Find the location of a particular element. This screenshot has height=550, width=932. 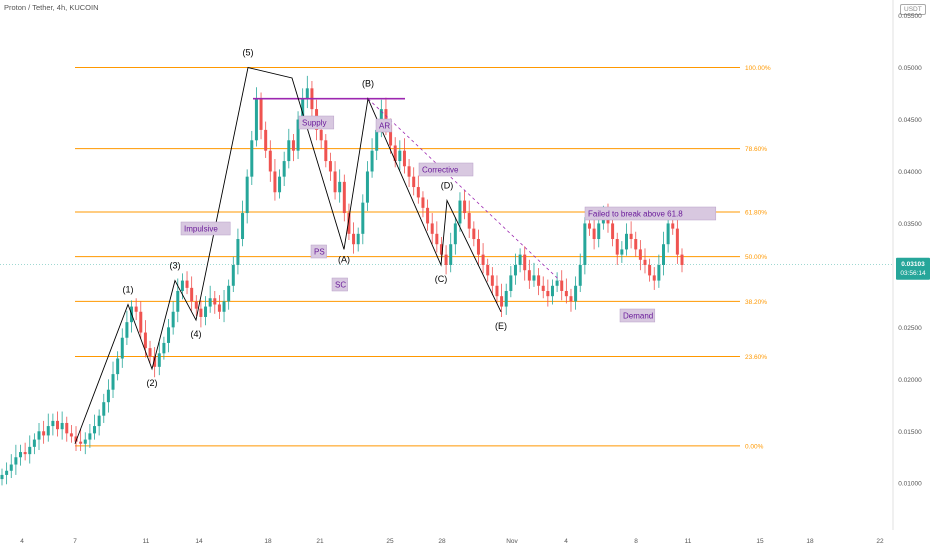

fib-label: 61.80% is located at coordinates (756, 213).